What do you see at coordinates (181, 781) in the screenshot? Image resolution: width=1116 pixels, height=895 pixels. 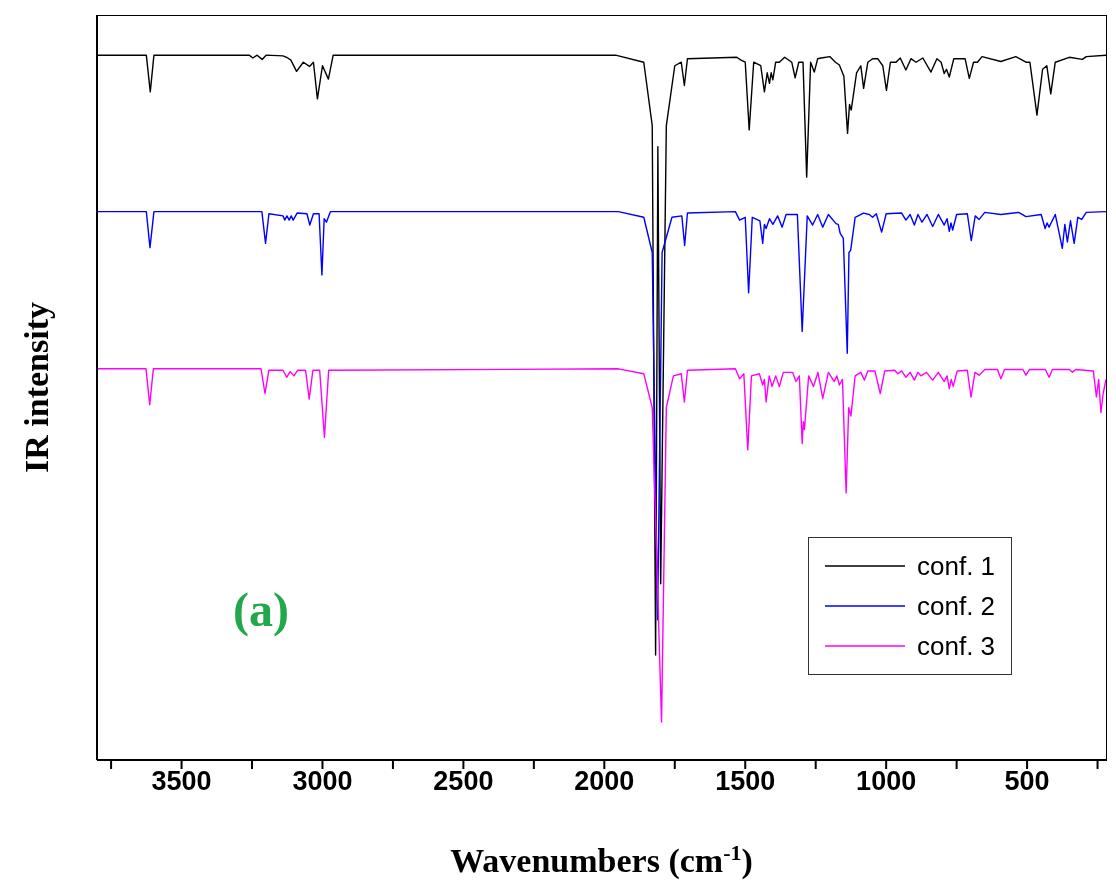 I see `x-tick-label: 3500` at bounding box center [181, 781].